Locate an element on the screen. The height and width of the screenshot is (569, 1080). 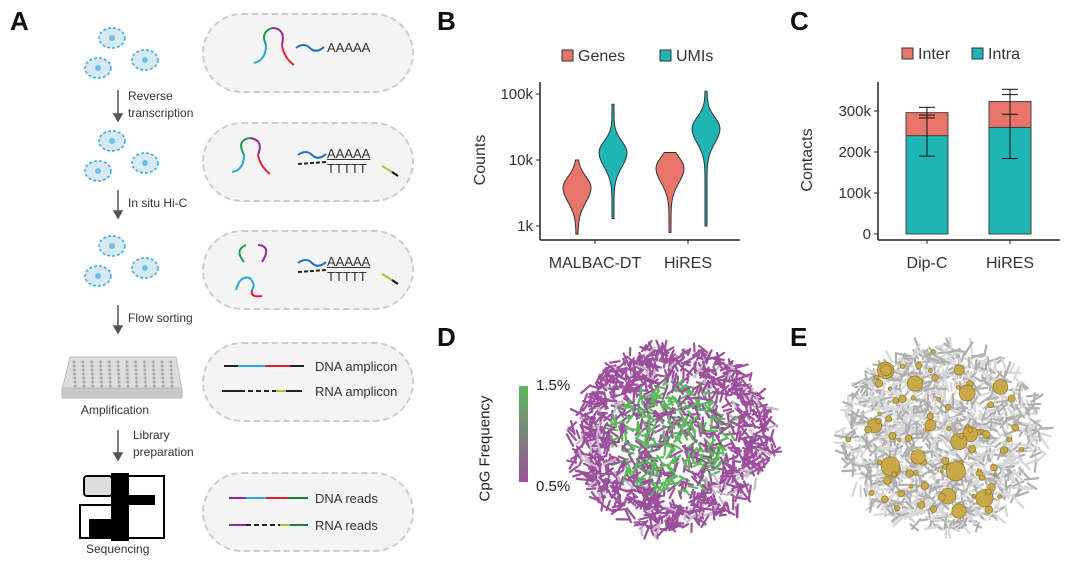
step-reverse-transcription: Reverse transcription is located at coordinates (160, 105).